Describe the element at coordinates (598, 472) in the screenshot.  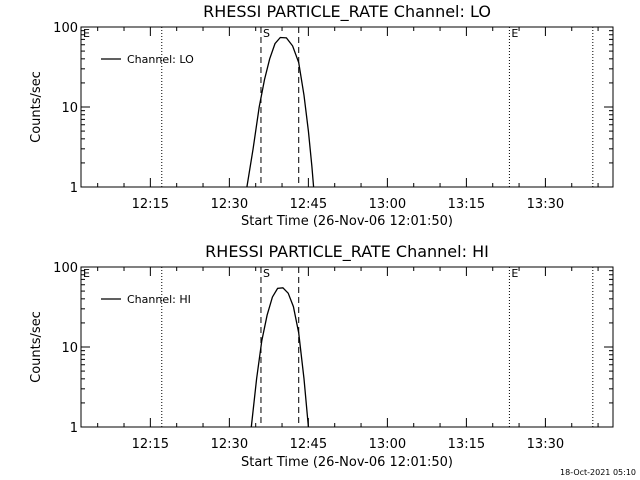
I see `footer-timestamp: 18-Oct-2021 05:10` at that location.